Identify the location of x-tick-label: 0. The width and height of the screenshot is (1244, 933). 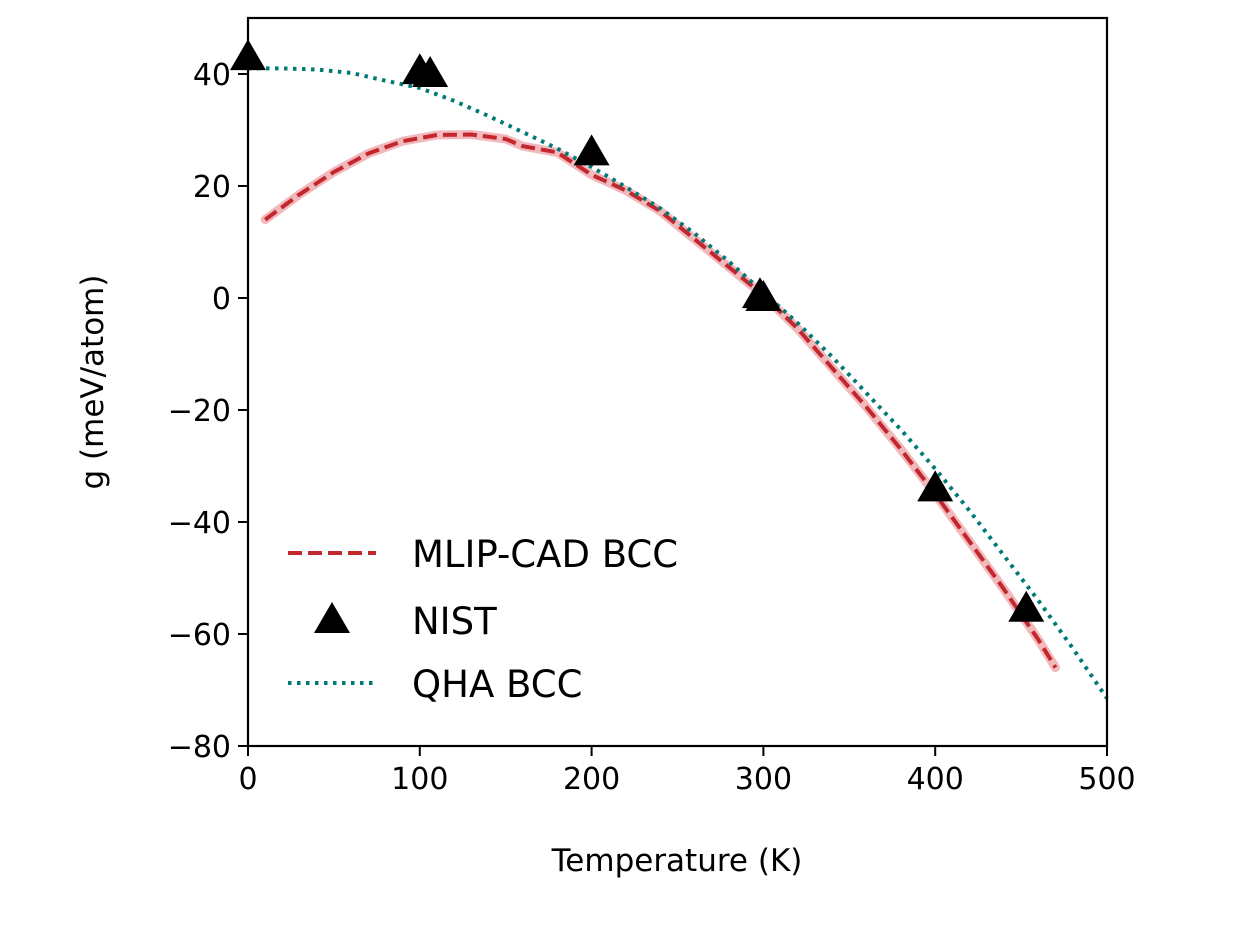
(247, 779).